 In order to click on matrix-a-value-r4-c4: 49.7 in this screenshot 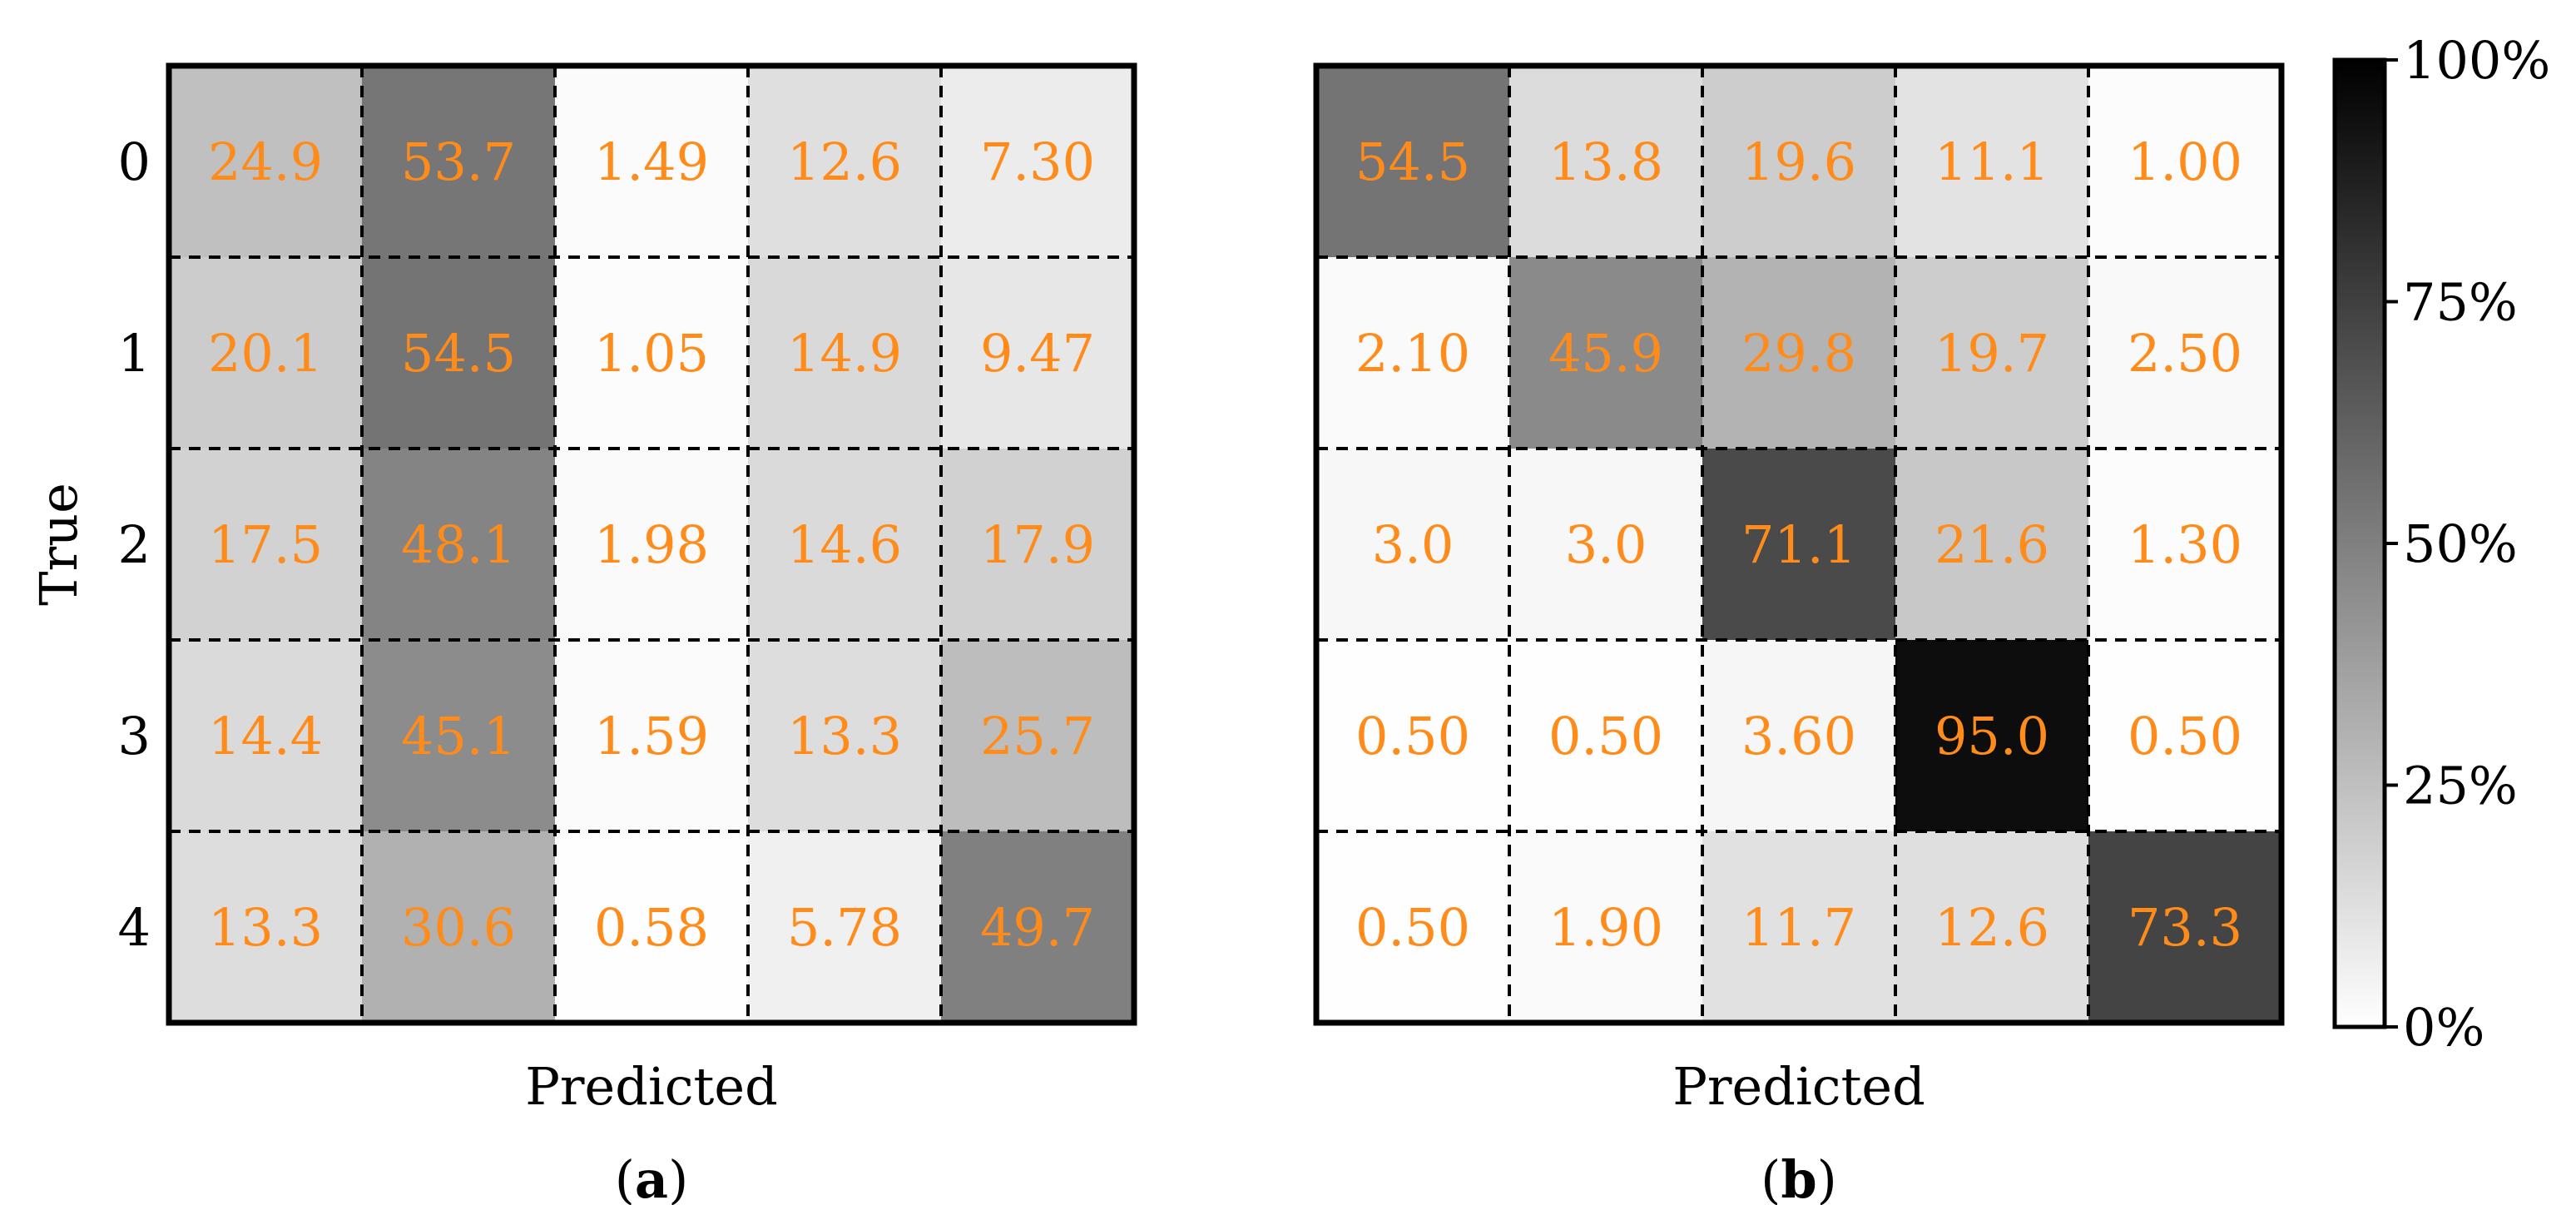, I will do `click(1037, 927)`.